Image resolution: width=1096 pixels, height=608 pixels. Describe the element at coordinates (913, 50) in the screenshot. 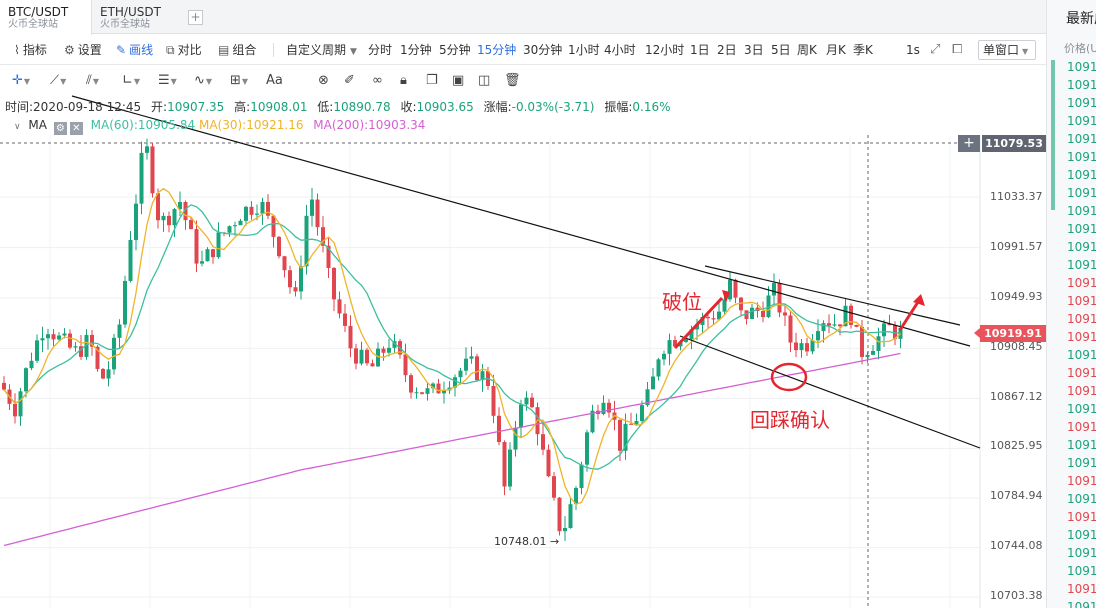

I see `refresh-interval: 1s` at that location.